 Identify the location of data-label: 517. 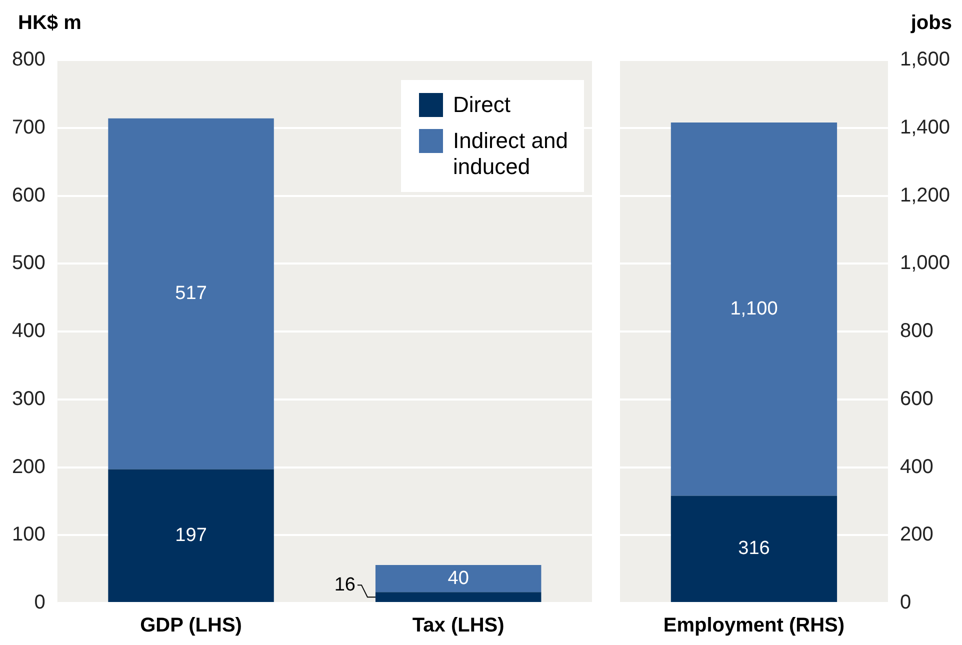
(191, 293).